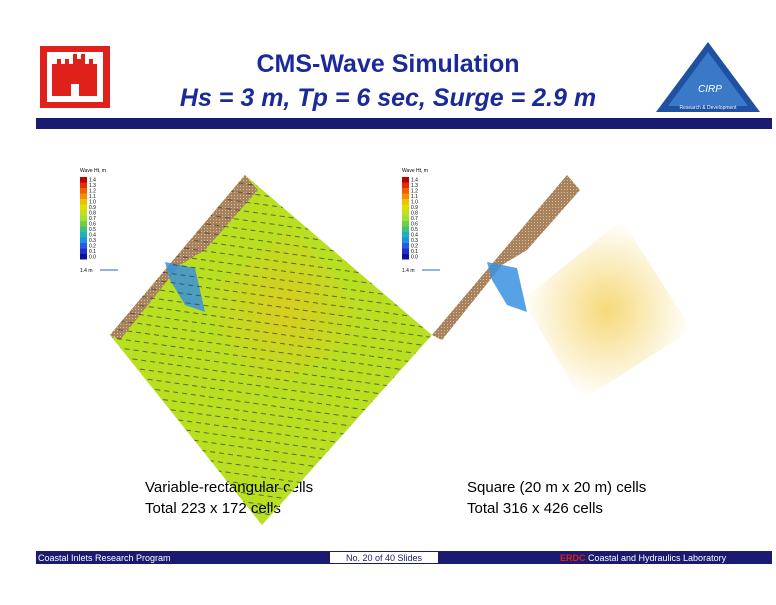  I want to click on caption: Total 223 x 172 cells, so click(213, 508).